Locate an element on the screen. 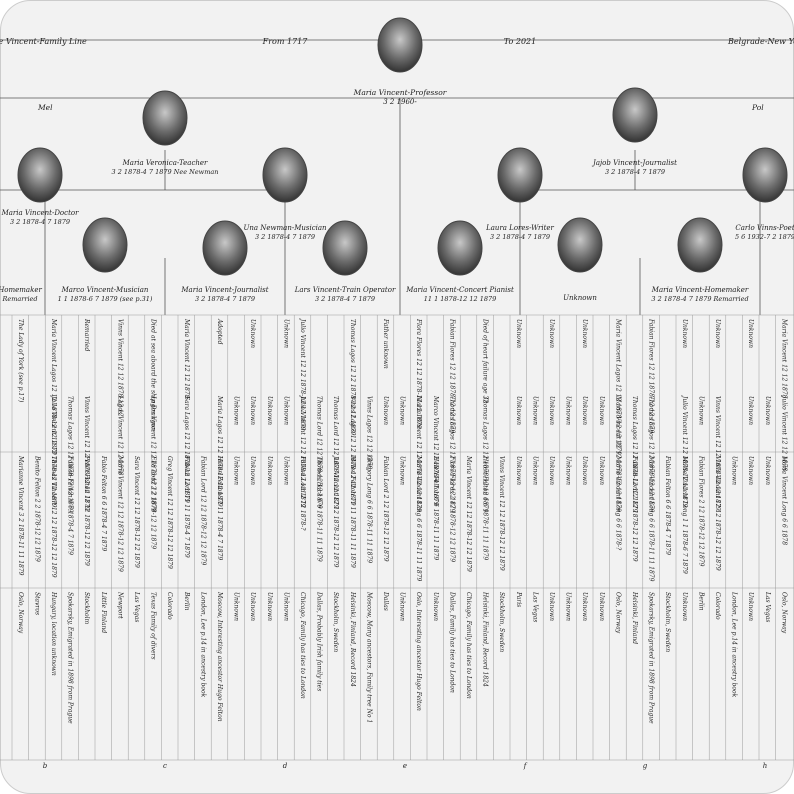 Image resolution: width=794 pixels, height=794 pixels. cell-text: Maria Lagos 12 12 1878-12 12 1879 is located at coordinates (219, 451).